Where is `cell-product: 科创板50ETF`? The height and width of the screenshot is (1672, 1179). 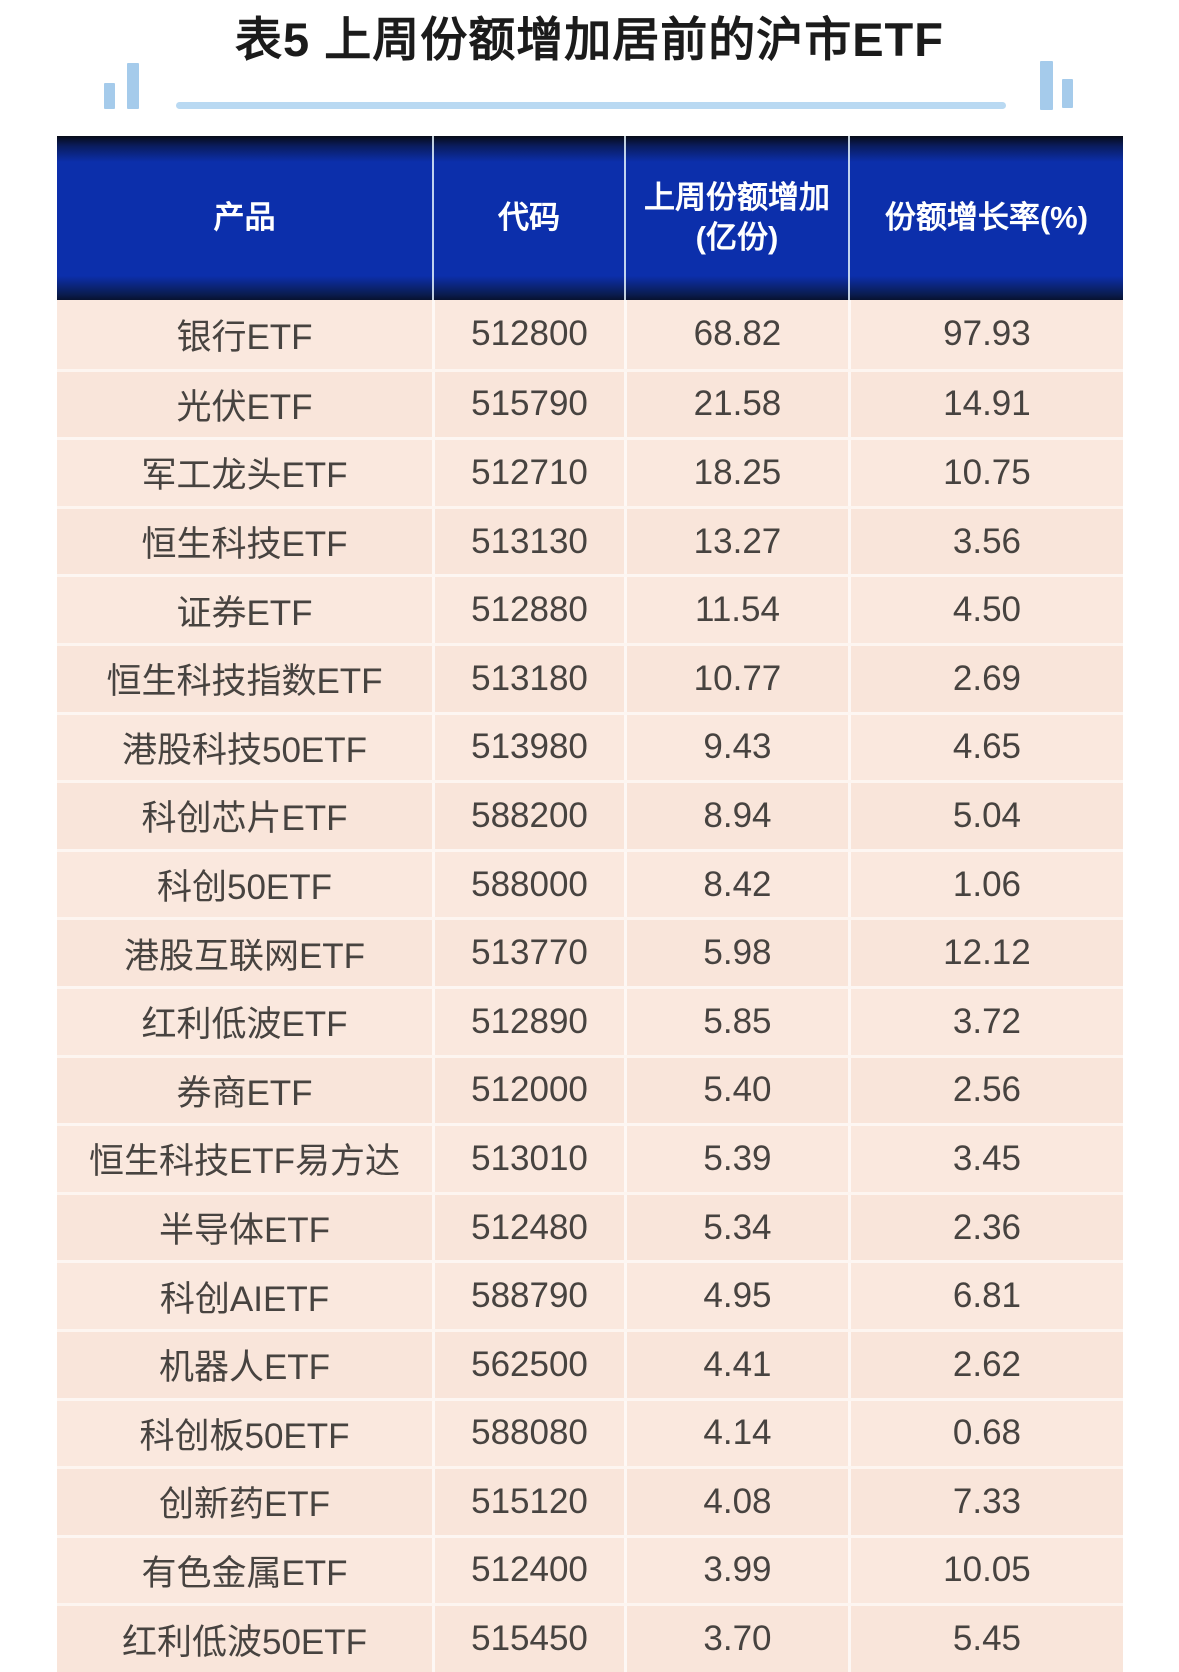
cell-product: 科创板50ETF is located at coordinates (244, 1436).